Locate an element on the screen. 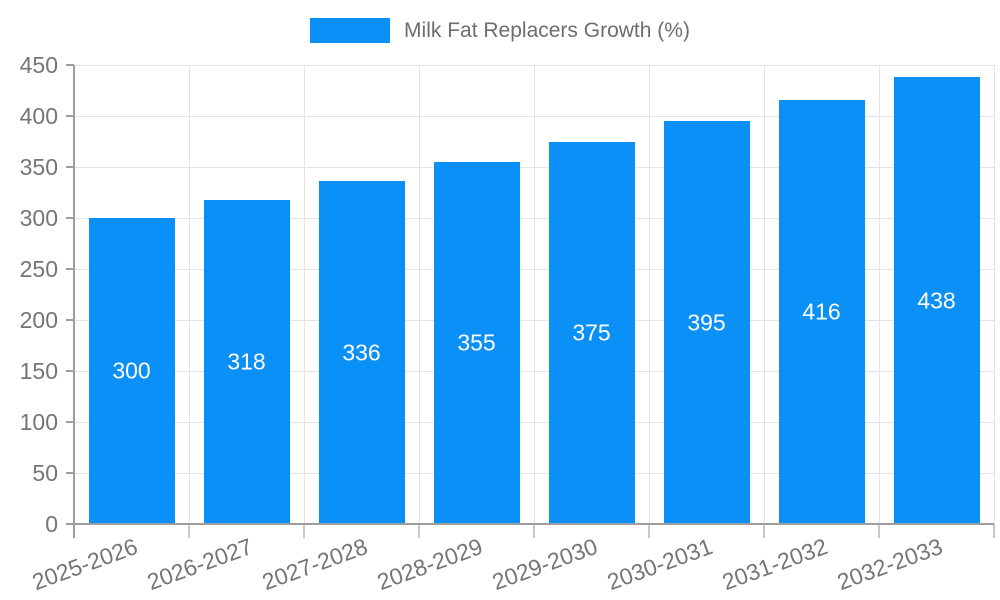 The image size is (1000, 600). y-axis-line is located at coordinates (74, 301).